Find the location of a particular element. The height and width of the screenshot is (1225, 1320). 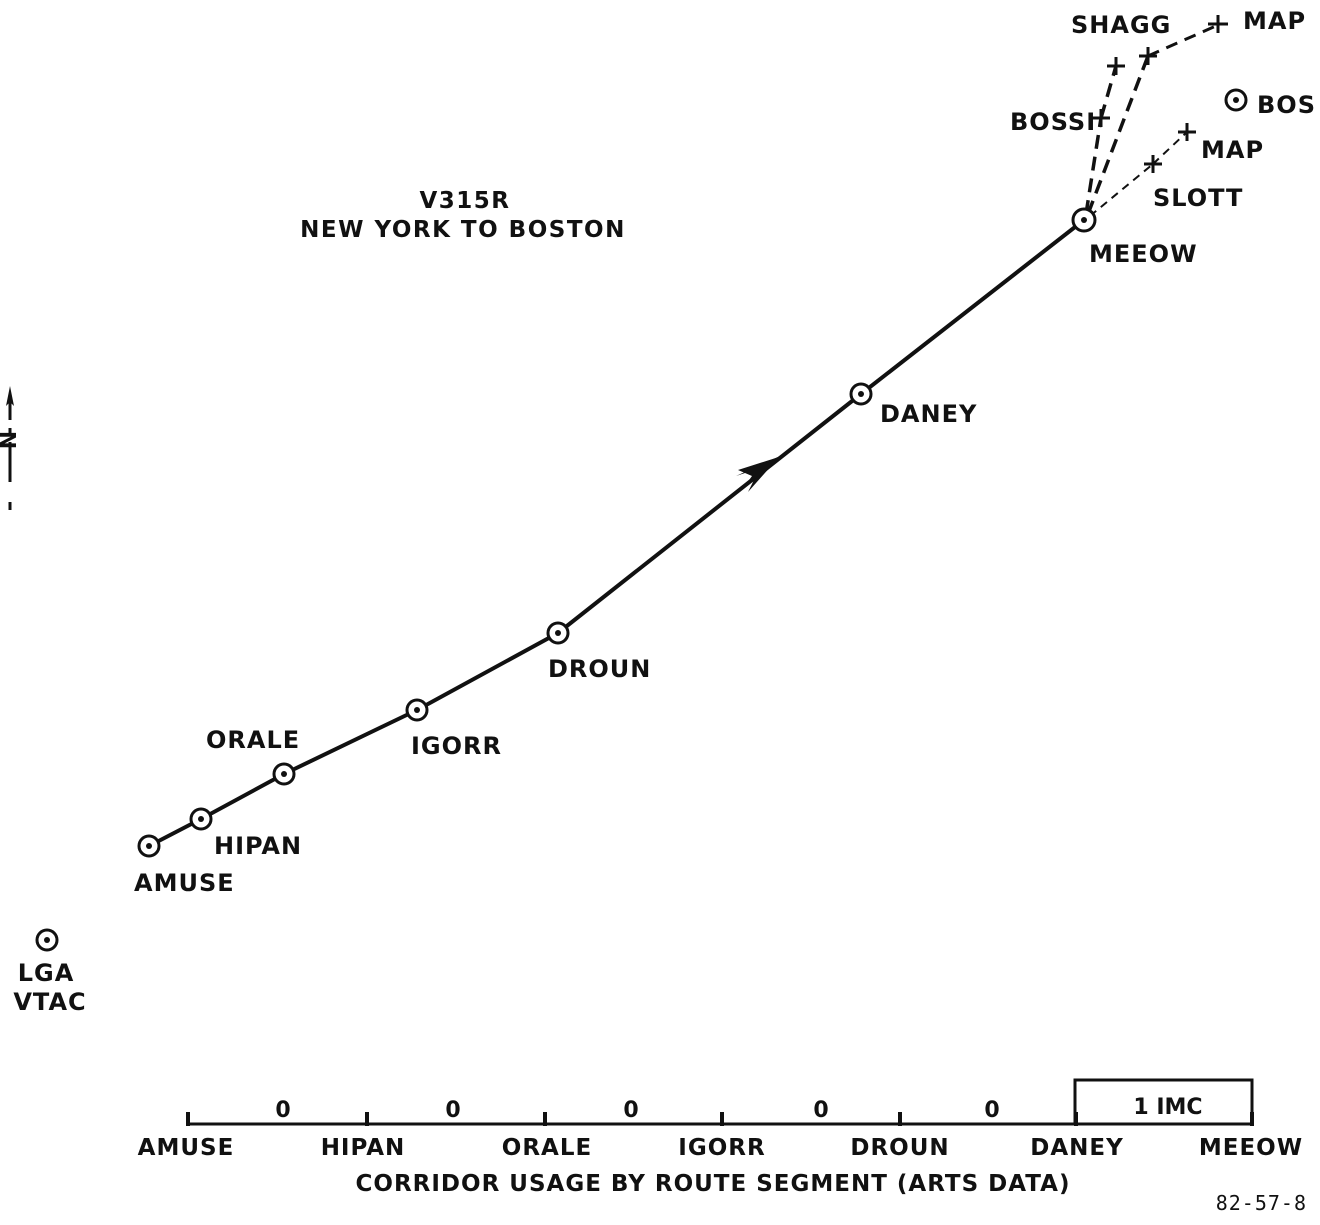

fix-label-bossi: BOSSI is located at coordinates (1053, 122).